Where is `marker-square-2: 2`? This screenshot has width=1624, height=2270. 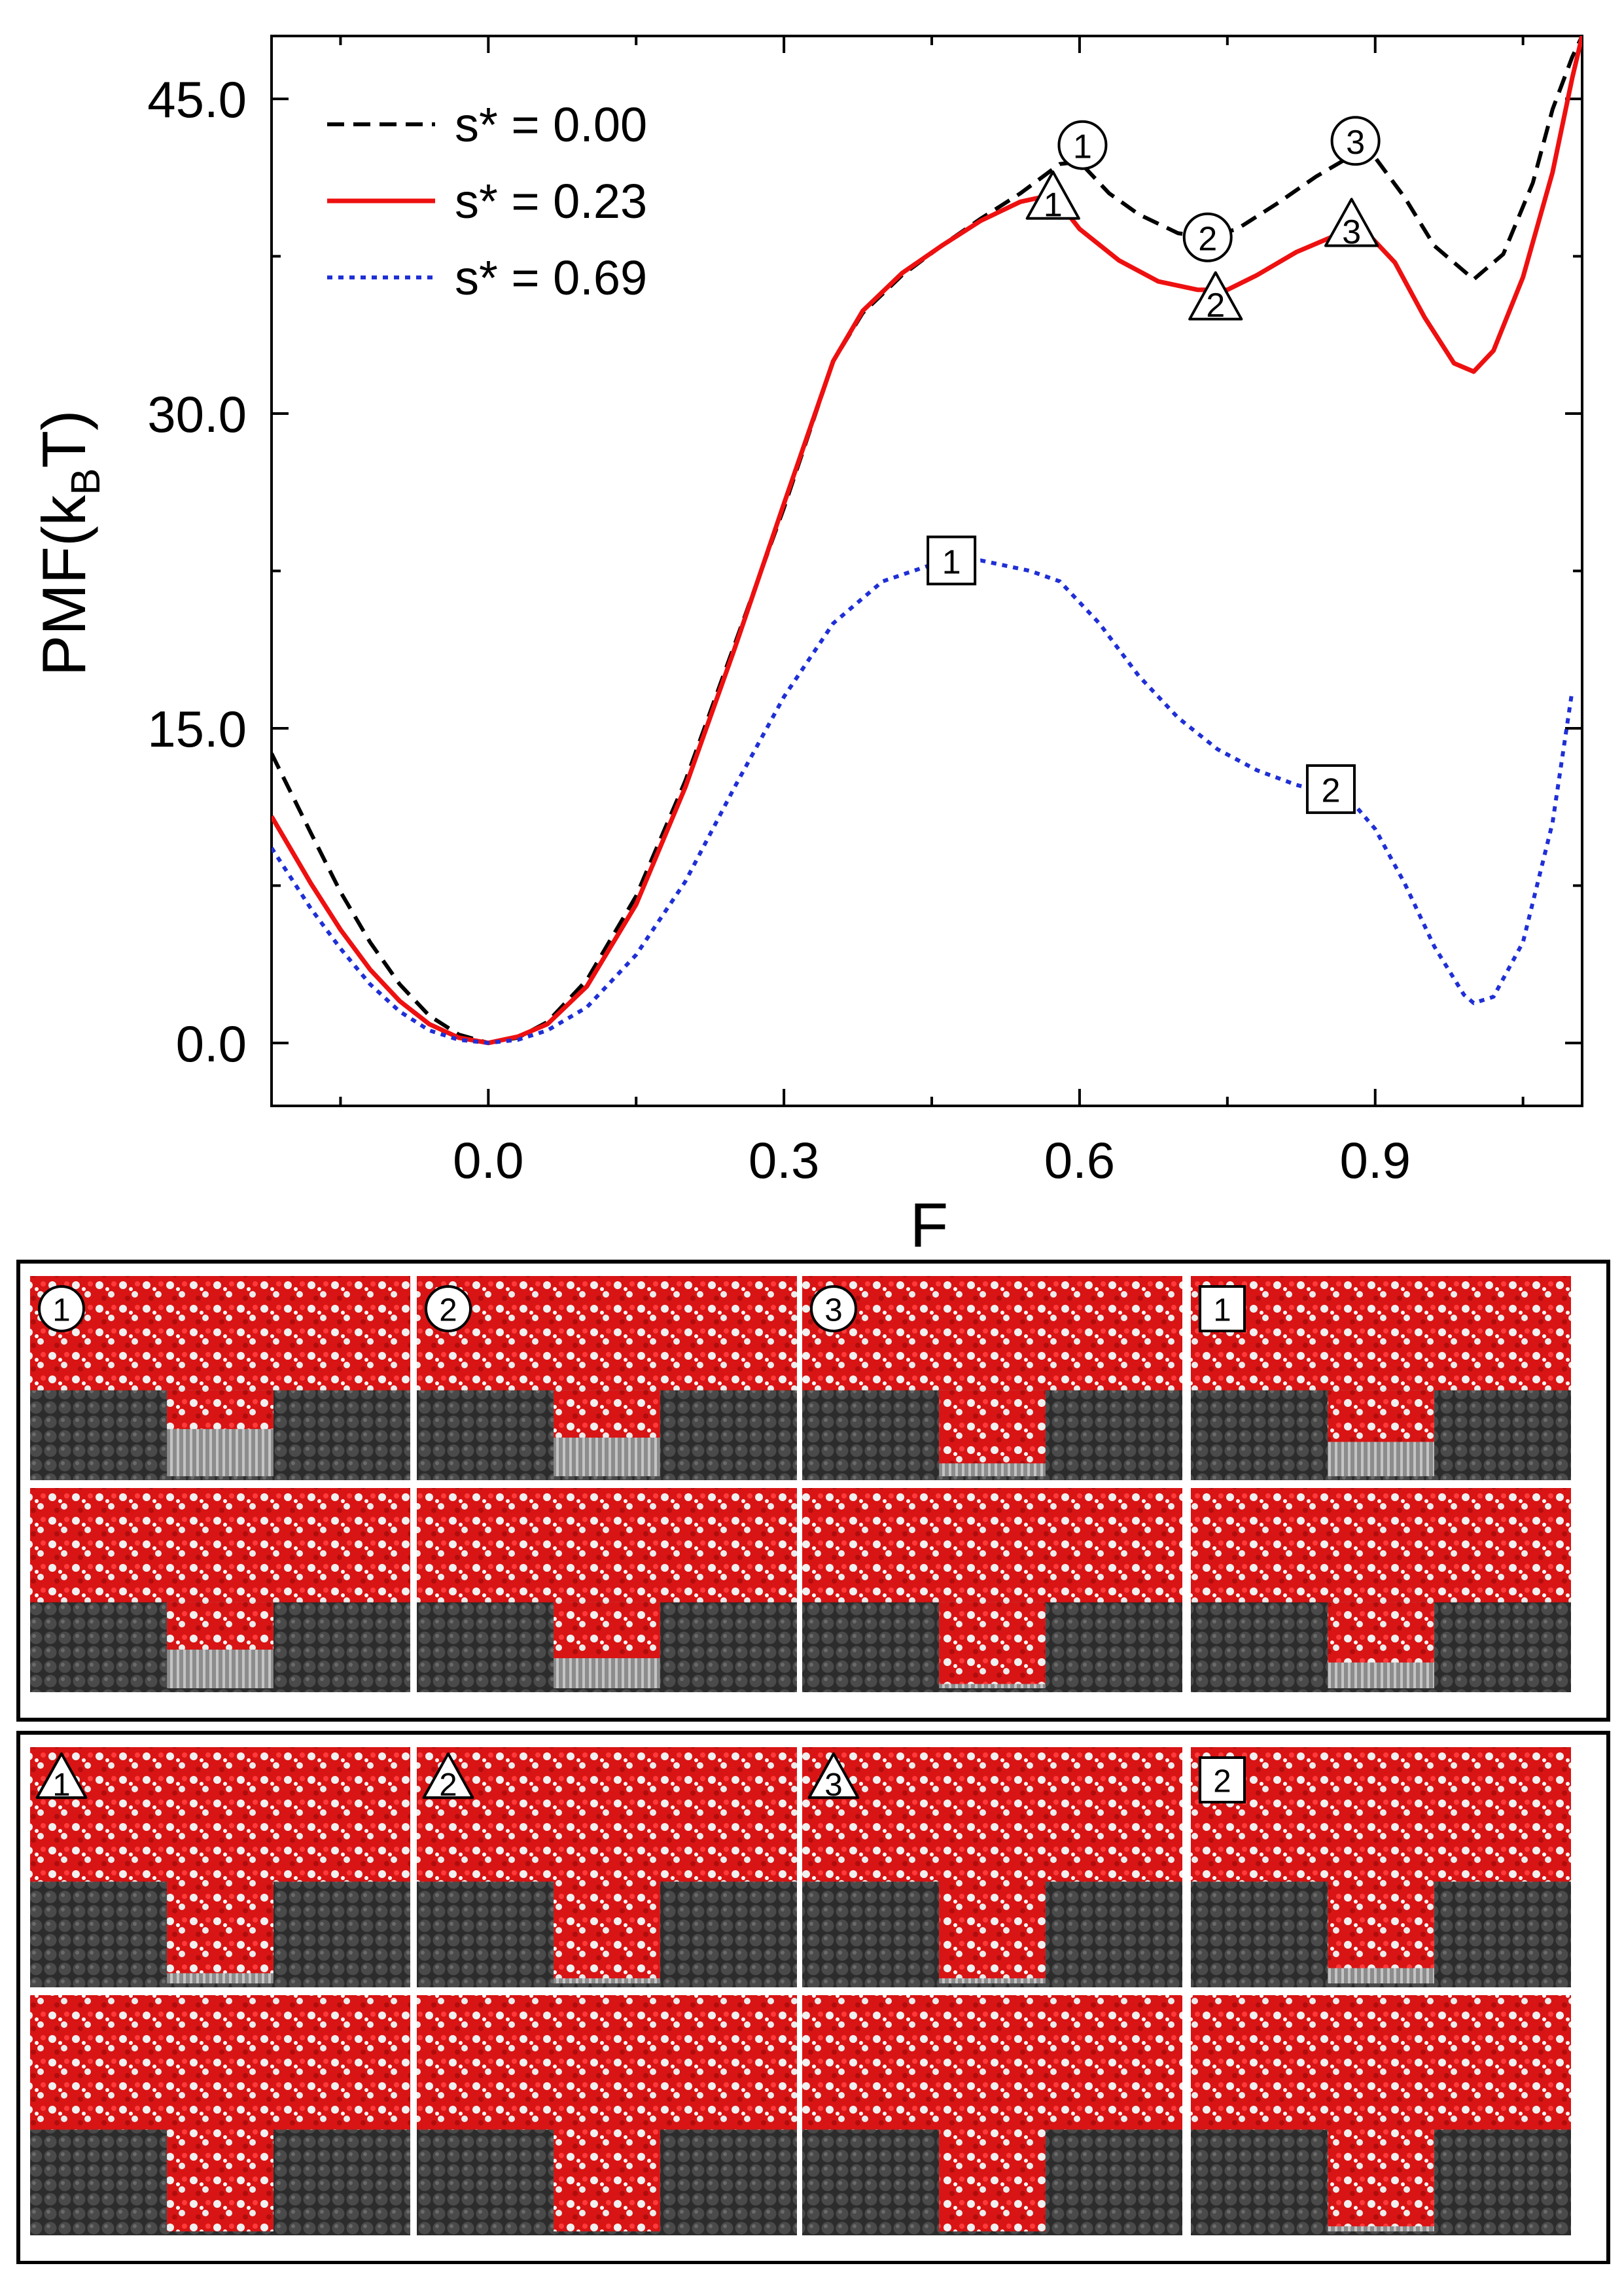
marker-square-2: 2 is located at coordinates (1330, 789).